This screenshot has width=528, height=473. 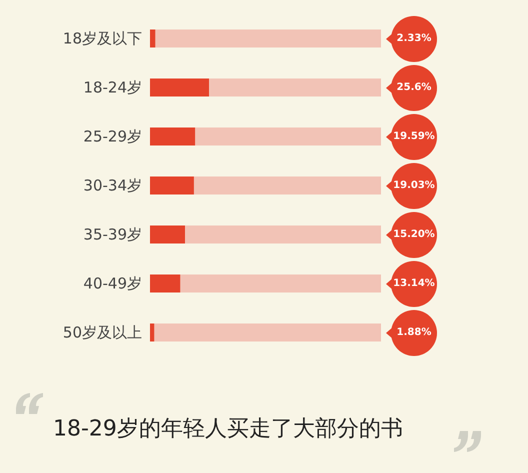 What do you see at coordinates (414, 283) in the screenshot?
I see `data-label: 13.14%` at bounding box center [414, 283].